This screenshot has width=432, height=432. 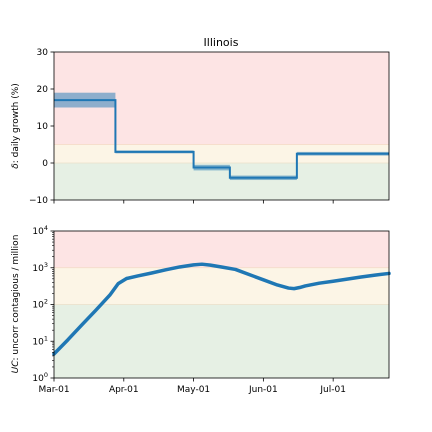 I want to click on x-tick-label: Jul-01, so click(x=332, y=390).